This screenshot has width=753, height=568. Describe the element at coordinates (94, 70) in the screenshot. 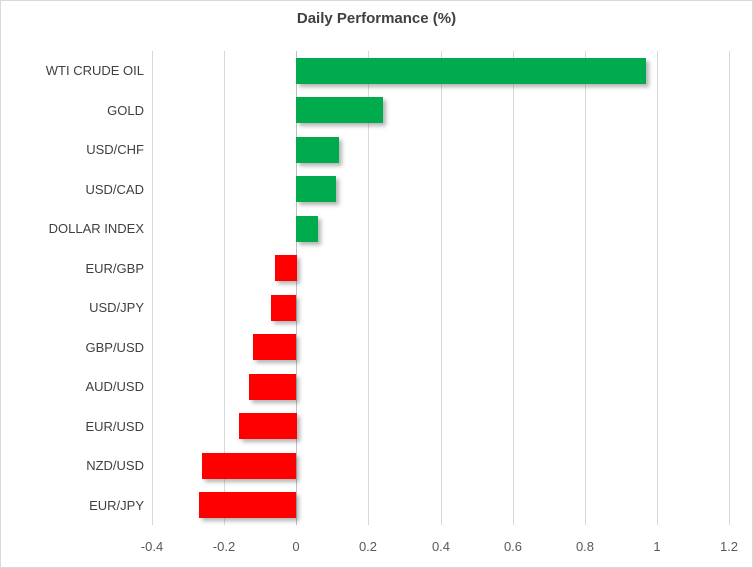

I see `category-label: WTI CRUDE OIL` at that location.